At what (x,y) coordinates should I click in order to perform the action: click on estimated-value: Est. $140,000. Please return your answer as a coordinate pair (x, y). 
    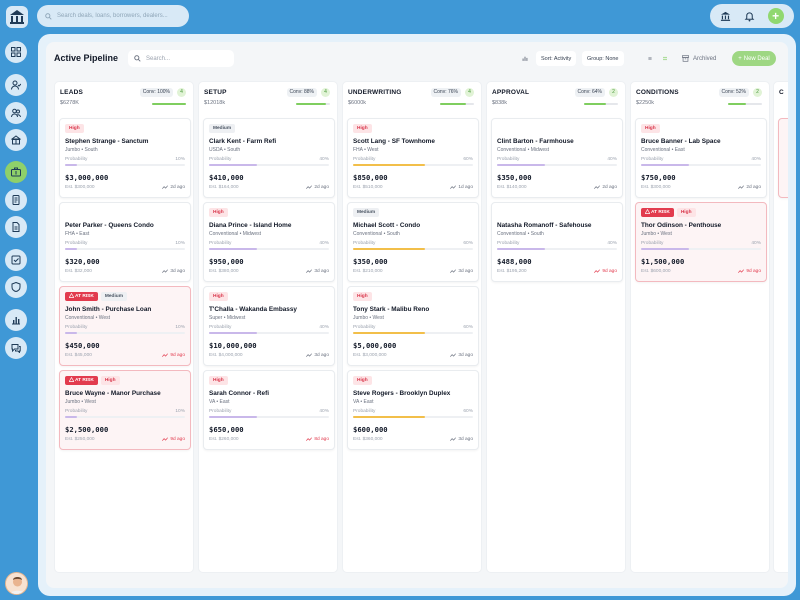
    Looking at the image, I should click on (512, 187).